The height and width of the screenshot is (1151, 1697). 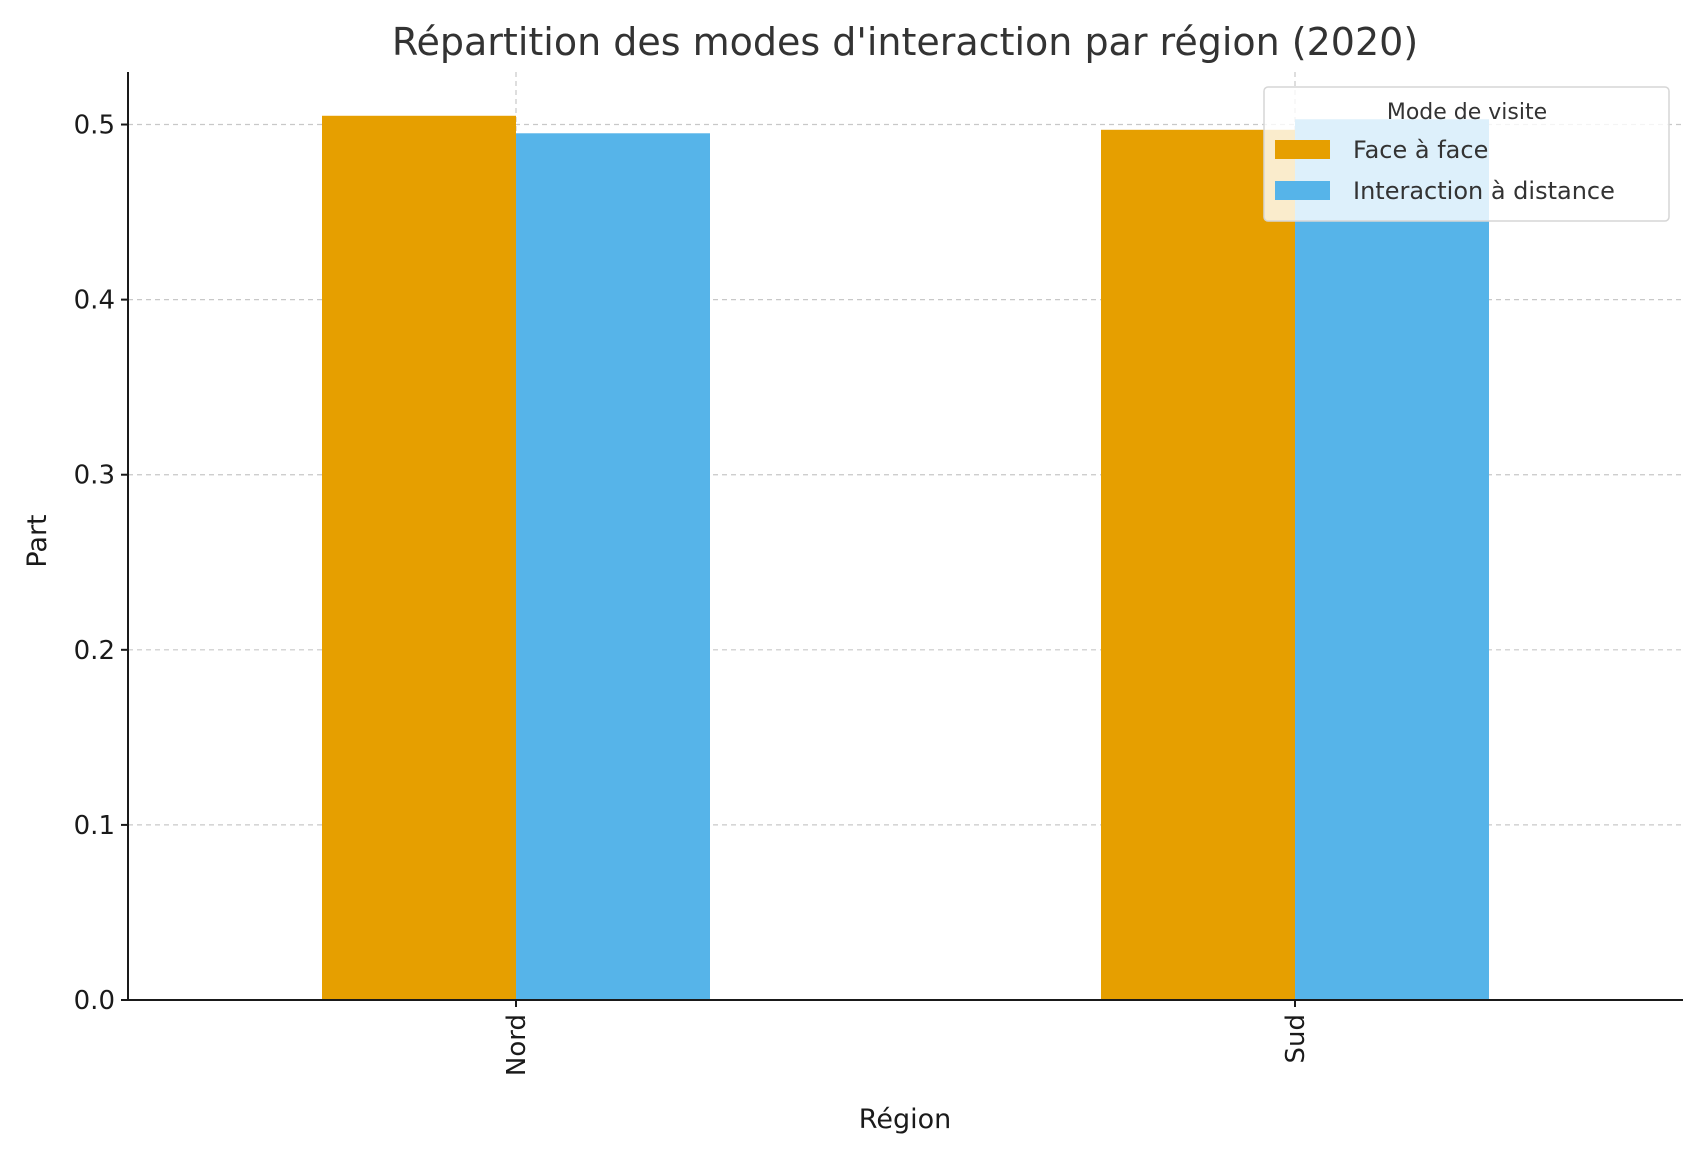 I want to click on x-axis-label: Région, so click(x=905, y=1119).